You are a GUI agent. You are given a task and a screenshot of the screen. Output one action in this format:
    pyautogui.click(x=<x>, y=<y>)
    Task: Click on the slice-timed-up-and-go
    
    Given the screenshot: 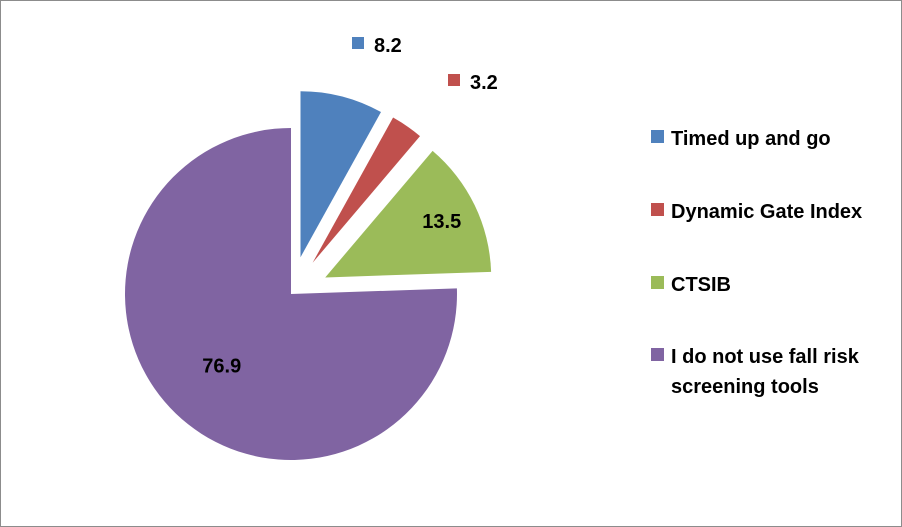 What is the action you would take?
    pyautogui.click(x=340, y=174)
    